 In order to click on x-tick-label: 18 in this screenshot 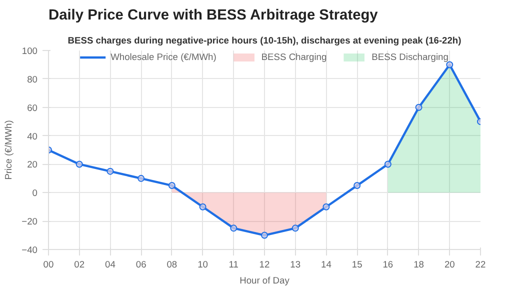, I will do `click(419, 265)`.